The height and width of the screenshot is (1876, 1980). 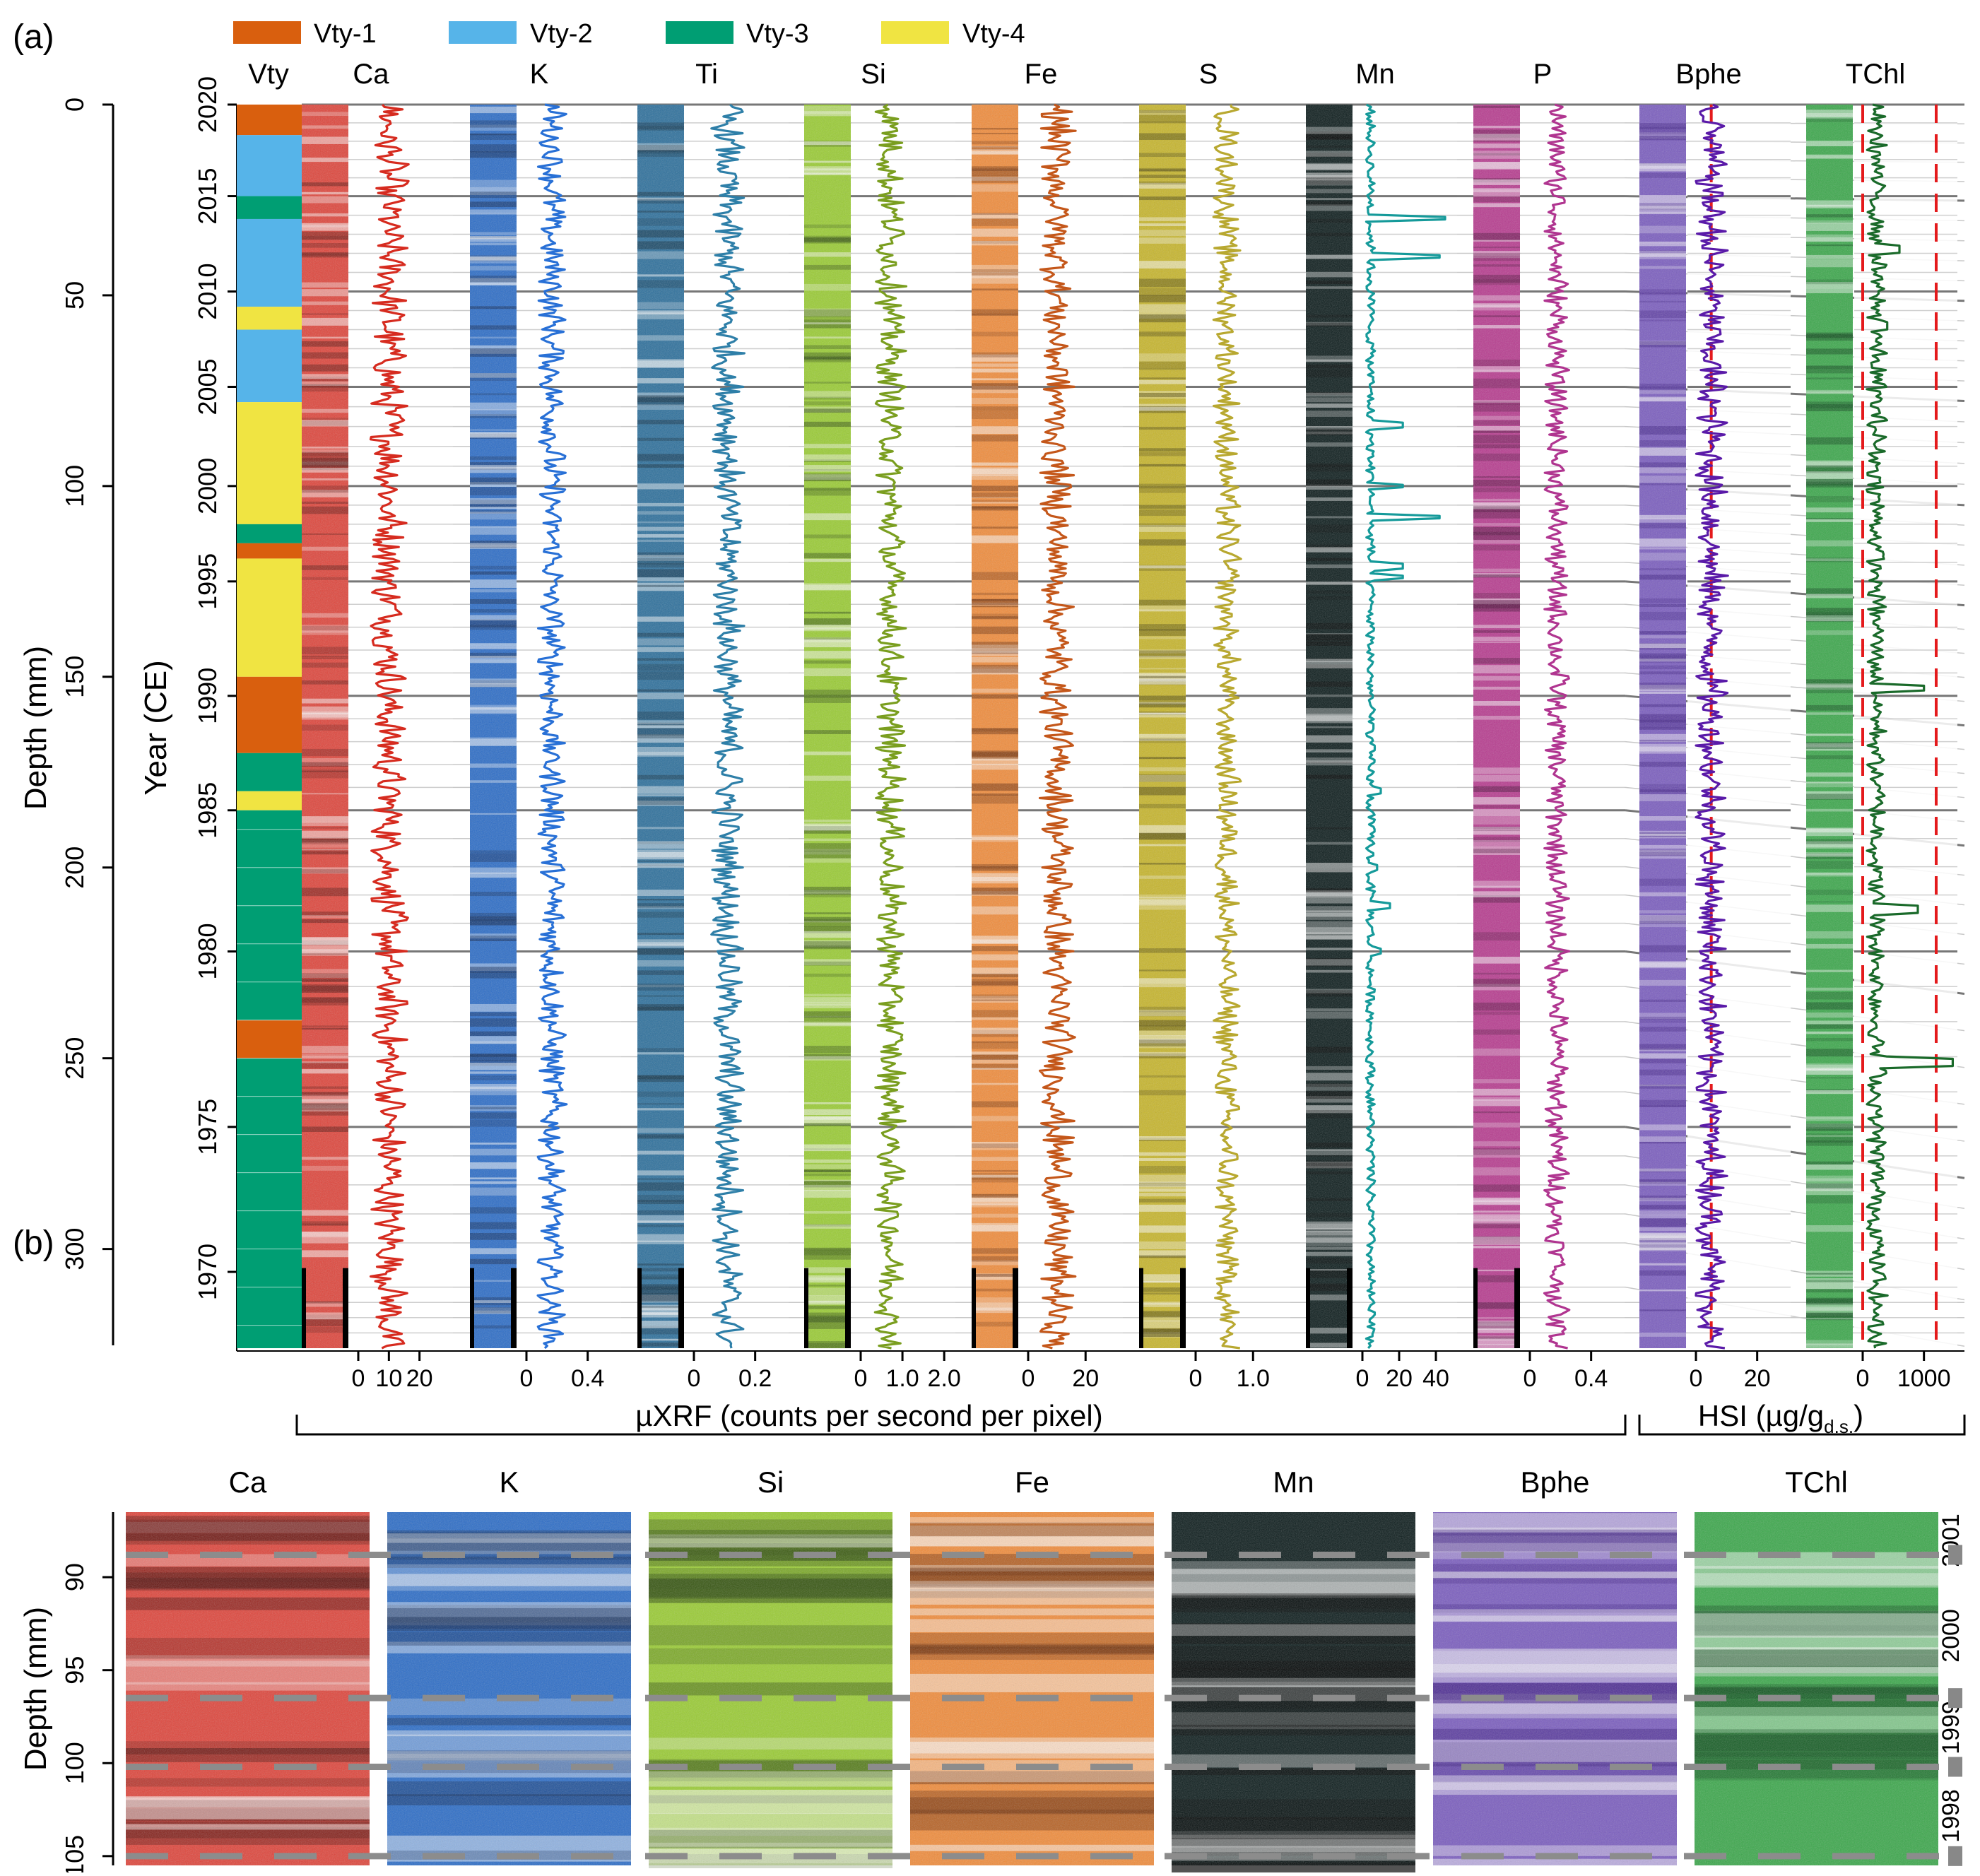 What do you see at coordinates (1555, 1669) in the screenshot?
I see `panel-b-image-bphe: Bphe` at bounding box center [1555, 1669].